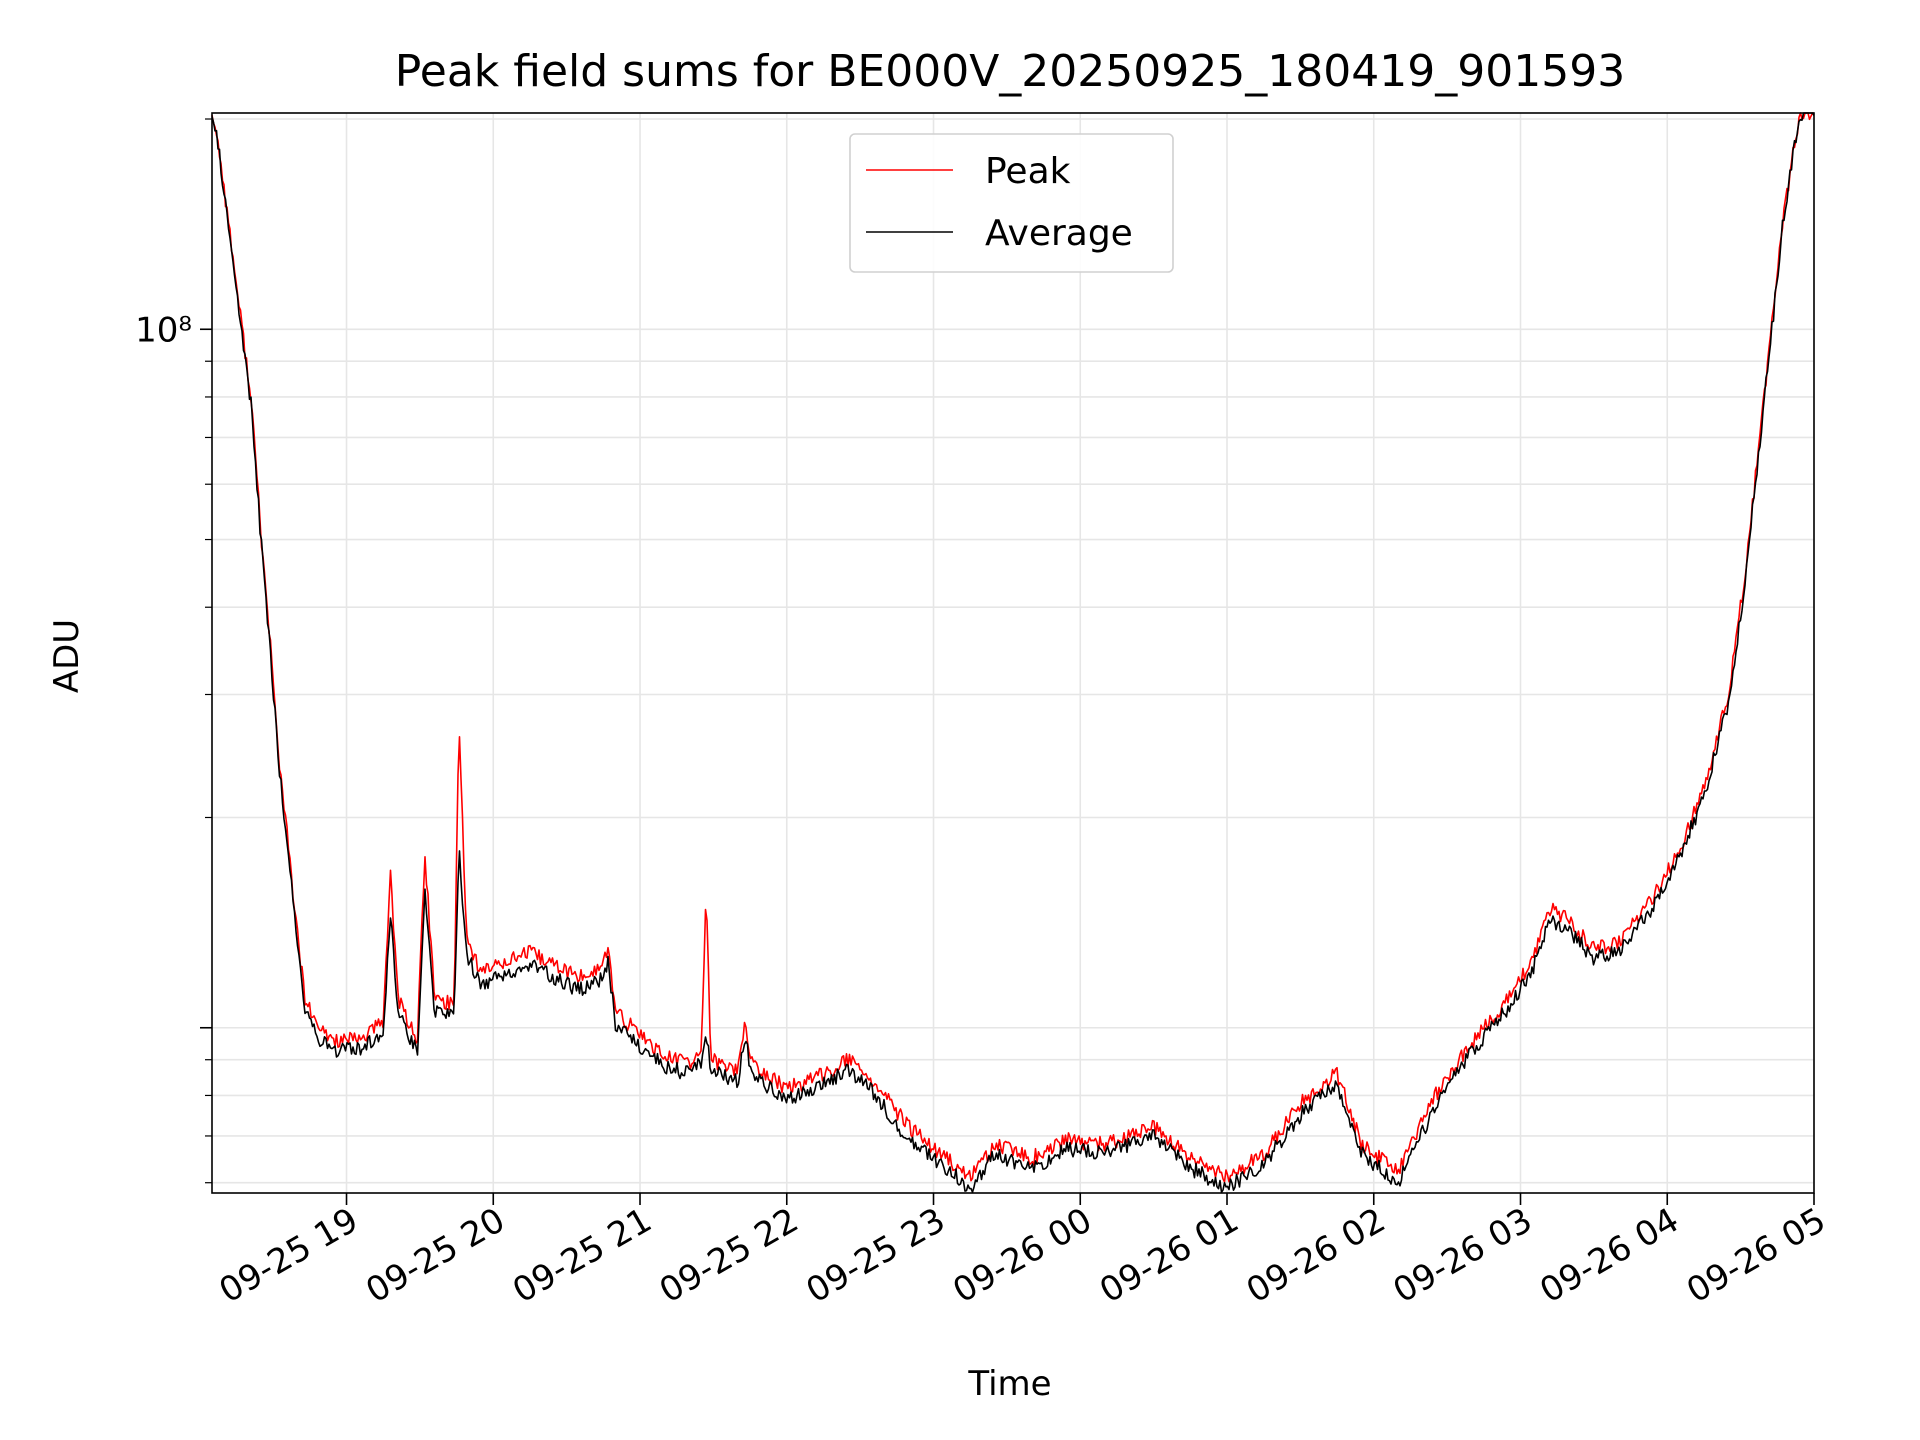 The height and width of the screenshot is (1440, 1920). Describe the element at coordinates (67, 656) in the screenshot. I see `y-axis-label: ADU` at that location.